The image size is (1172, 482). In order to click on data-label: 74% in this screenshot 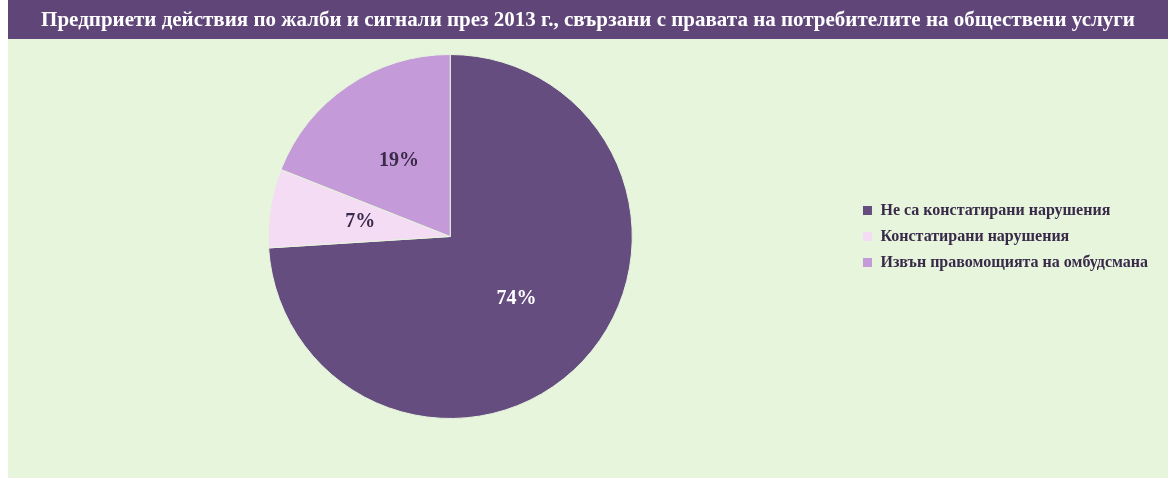, I will do `click(516, 296)`.